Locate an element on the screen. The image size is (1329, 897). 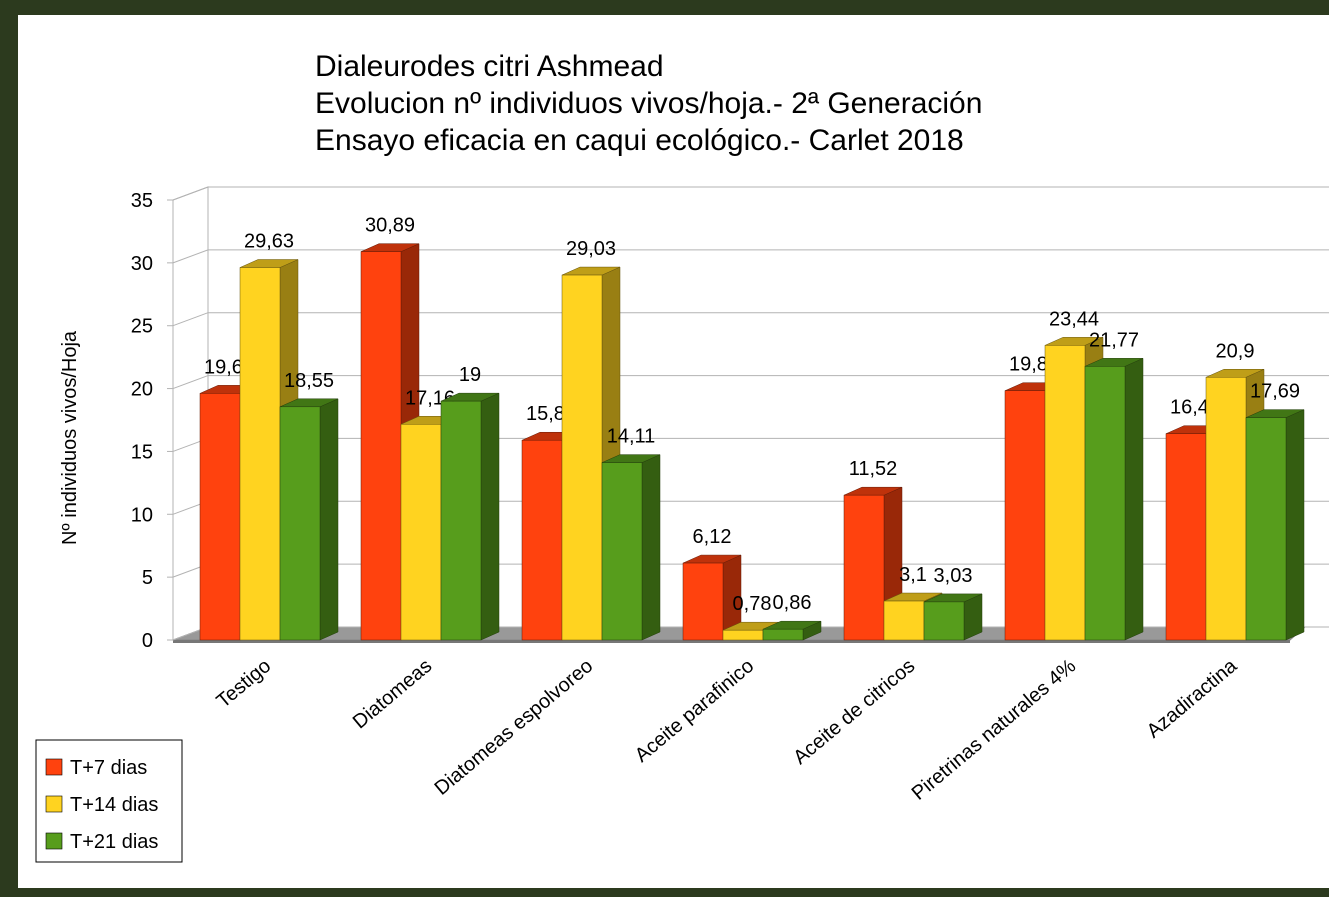
y-axis-label: Nº individuos vivos/Hoja is located at coordinates (70, 437).